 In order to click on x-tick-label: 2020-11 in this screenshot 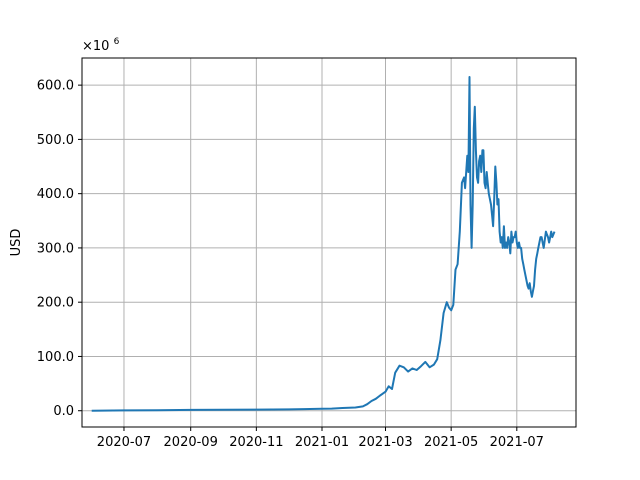, I will do `click(256, 442)`.